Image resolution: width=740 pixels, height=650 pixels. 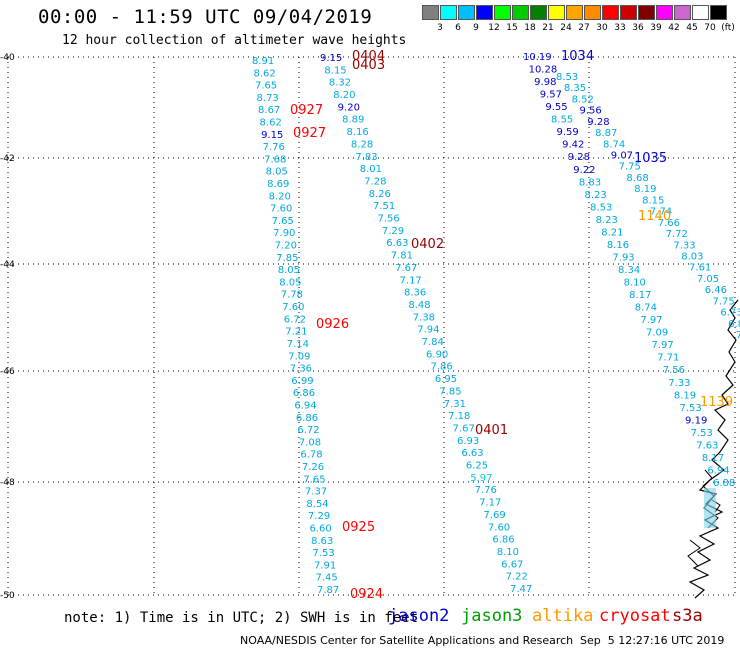 I want to click on swh-reading: 7.76, so click(x=486, y=490).